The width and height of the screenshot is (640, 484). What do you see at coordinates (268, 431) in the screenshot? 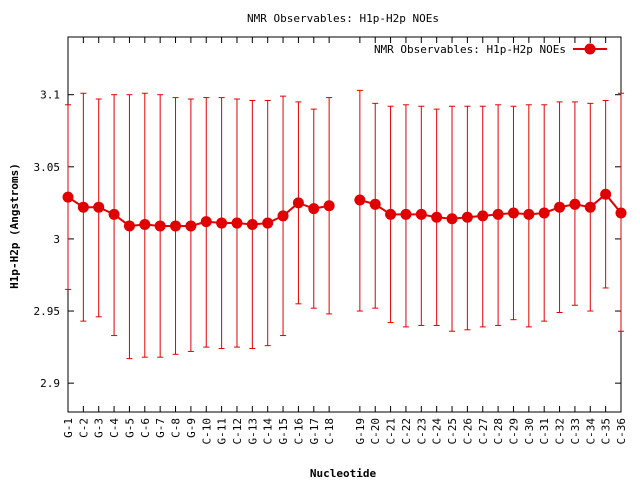
I see `x-tick-label: C-14` at bounding box center [268, 431].